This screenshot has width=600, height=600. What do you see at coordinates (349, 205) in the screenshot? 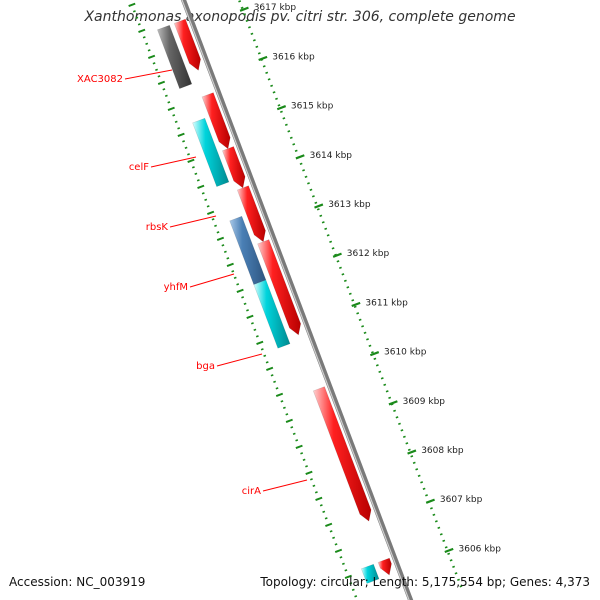
I see `scale-label: 3613 kbp` at bounding box center [349, 205].